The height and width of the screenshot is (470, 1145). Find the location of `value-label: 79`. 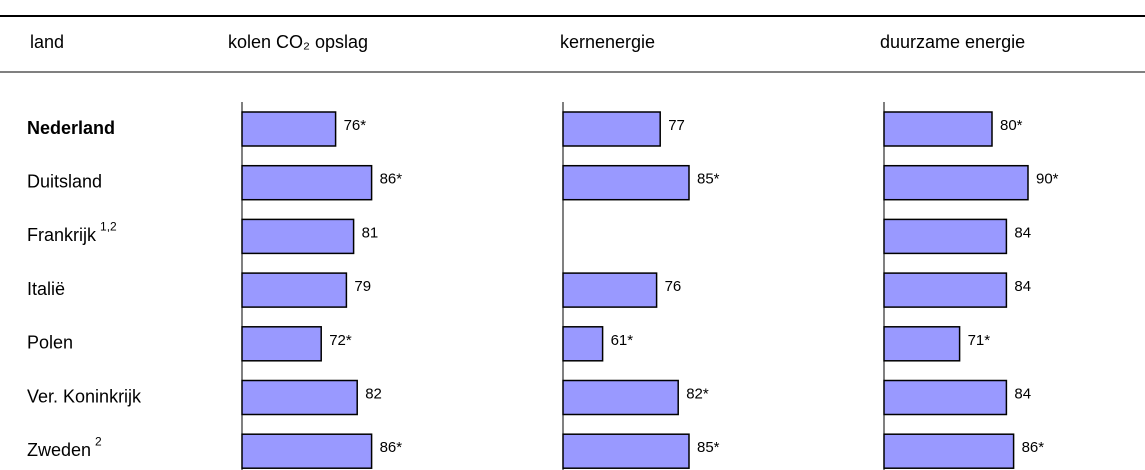

value-label: 79 is located at coordinates (362, 286).